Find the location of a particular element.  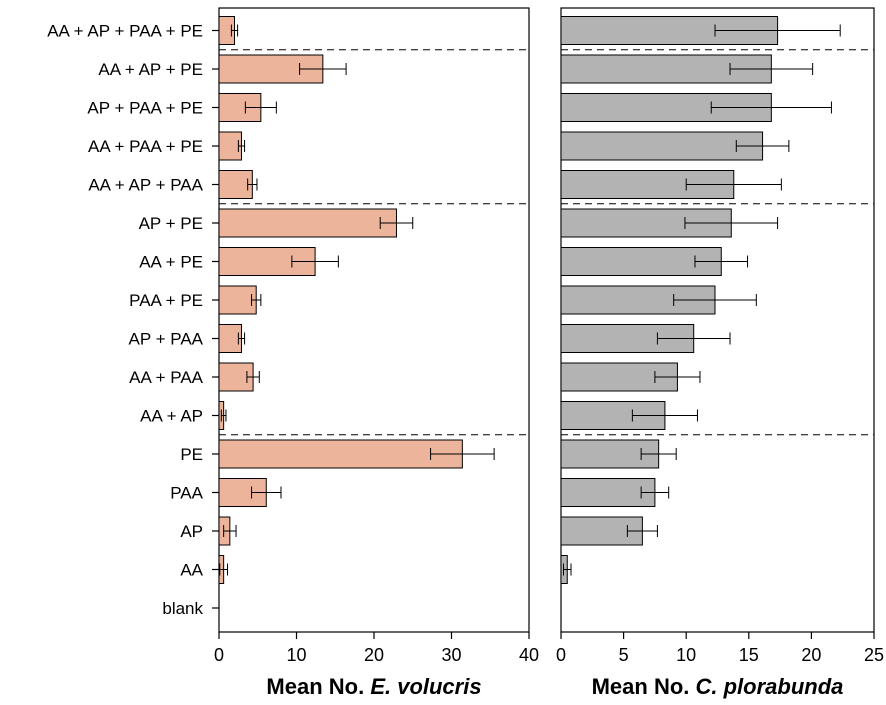

category-label: AA + PAA is located at coordinates (166, 377).